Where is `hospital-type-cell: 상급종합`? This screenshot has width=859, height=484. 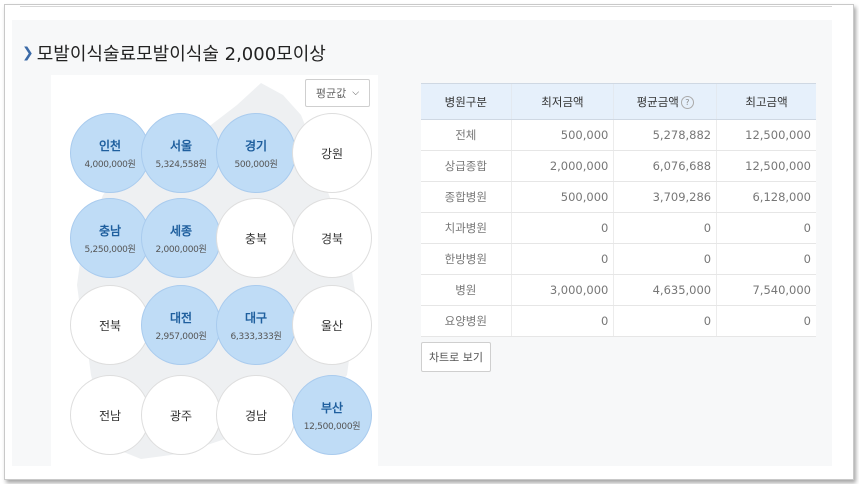 hospital-type-cell: 상급종합 is located at coordinates (466, 166).